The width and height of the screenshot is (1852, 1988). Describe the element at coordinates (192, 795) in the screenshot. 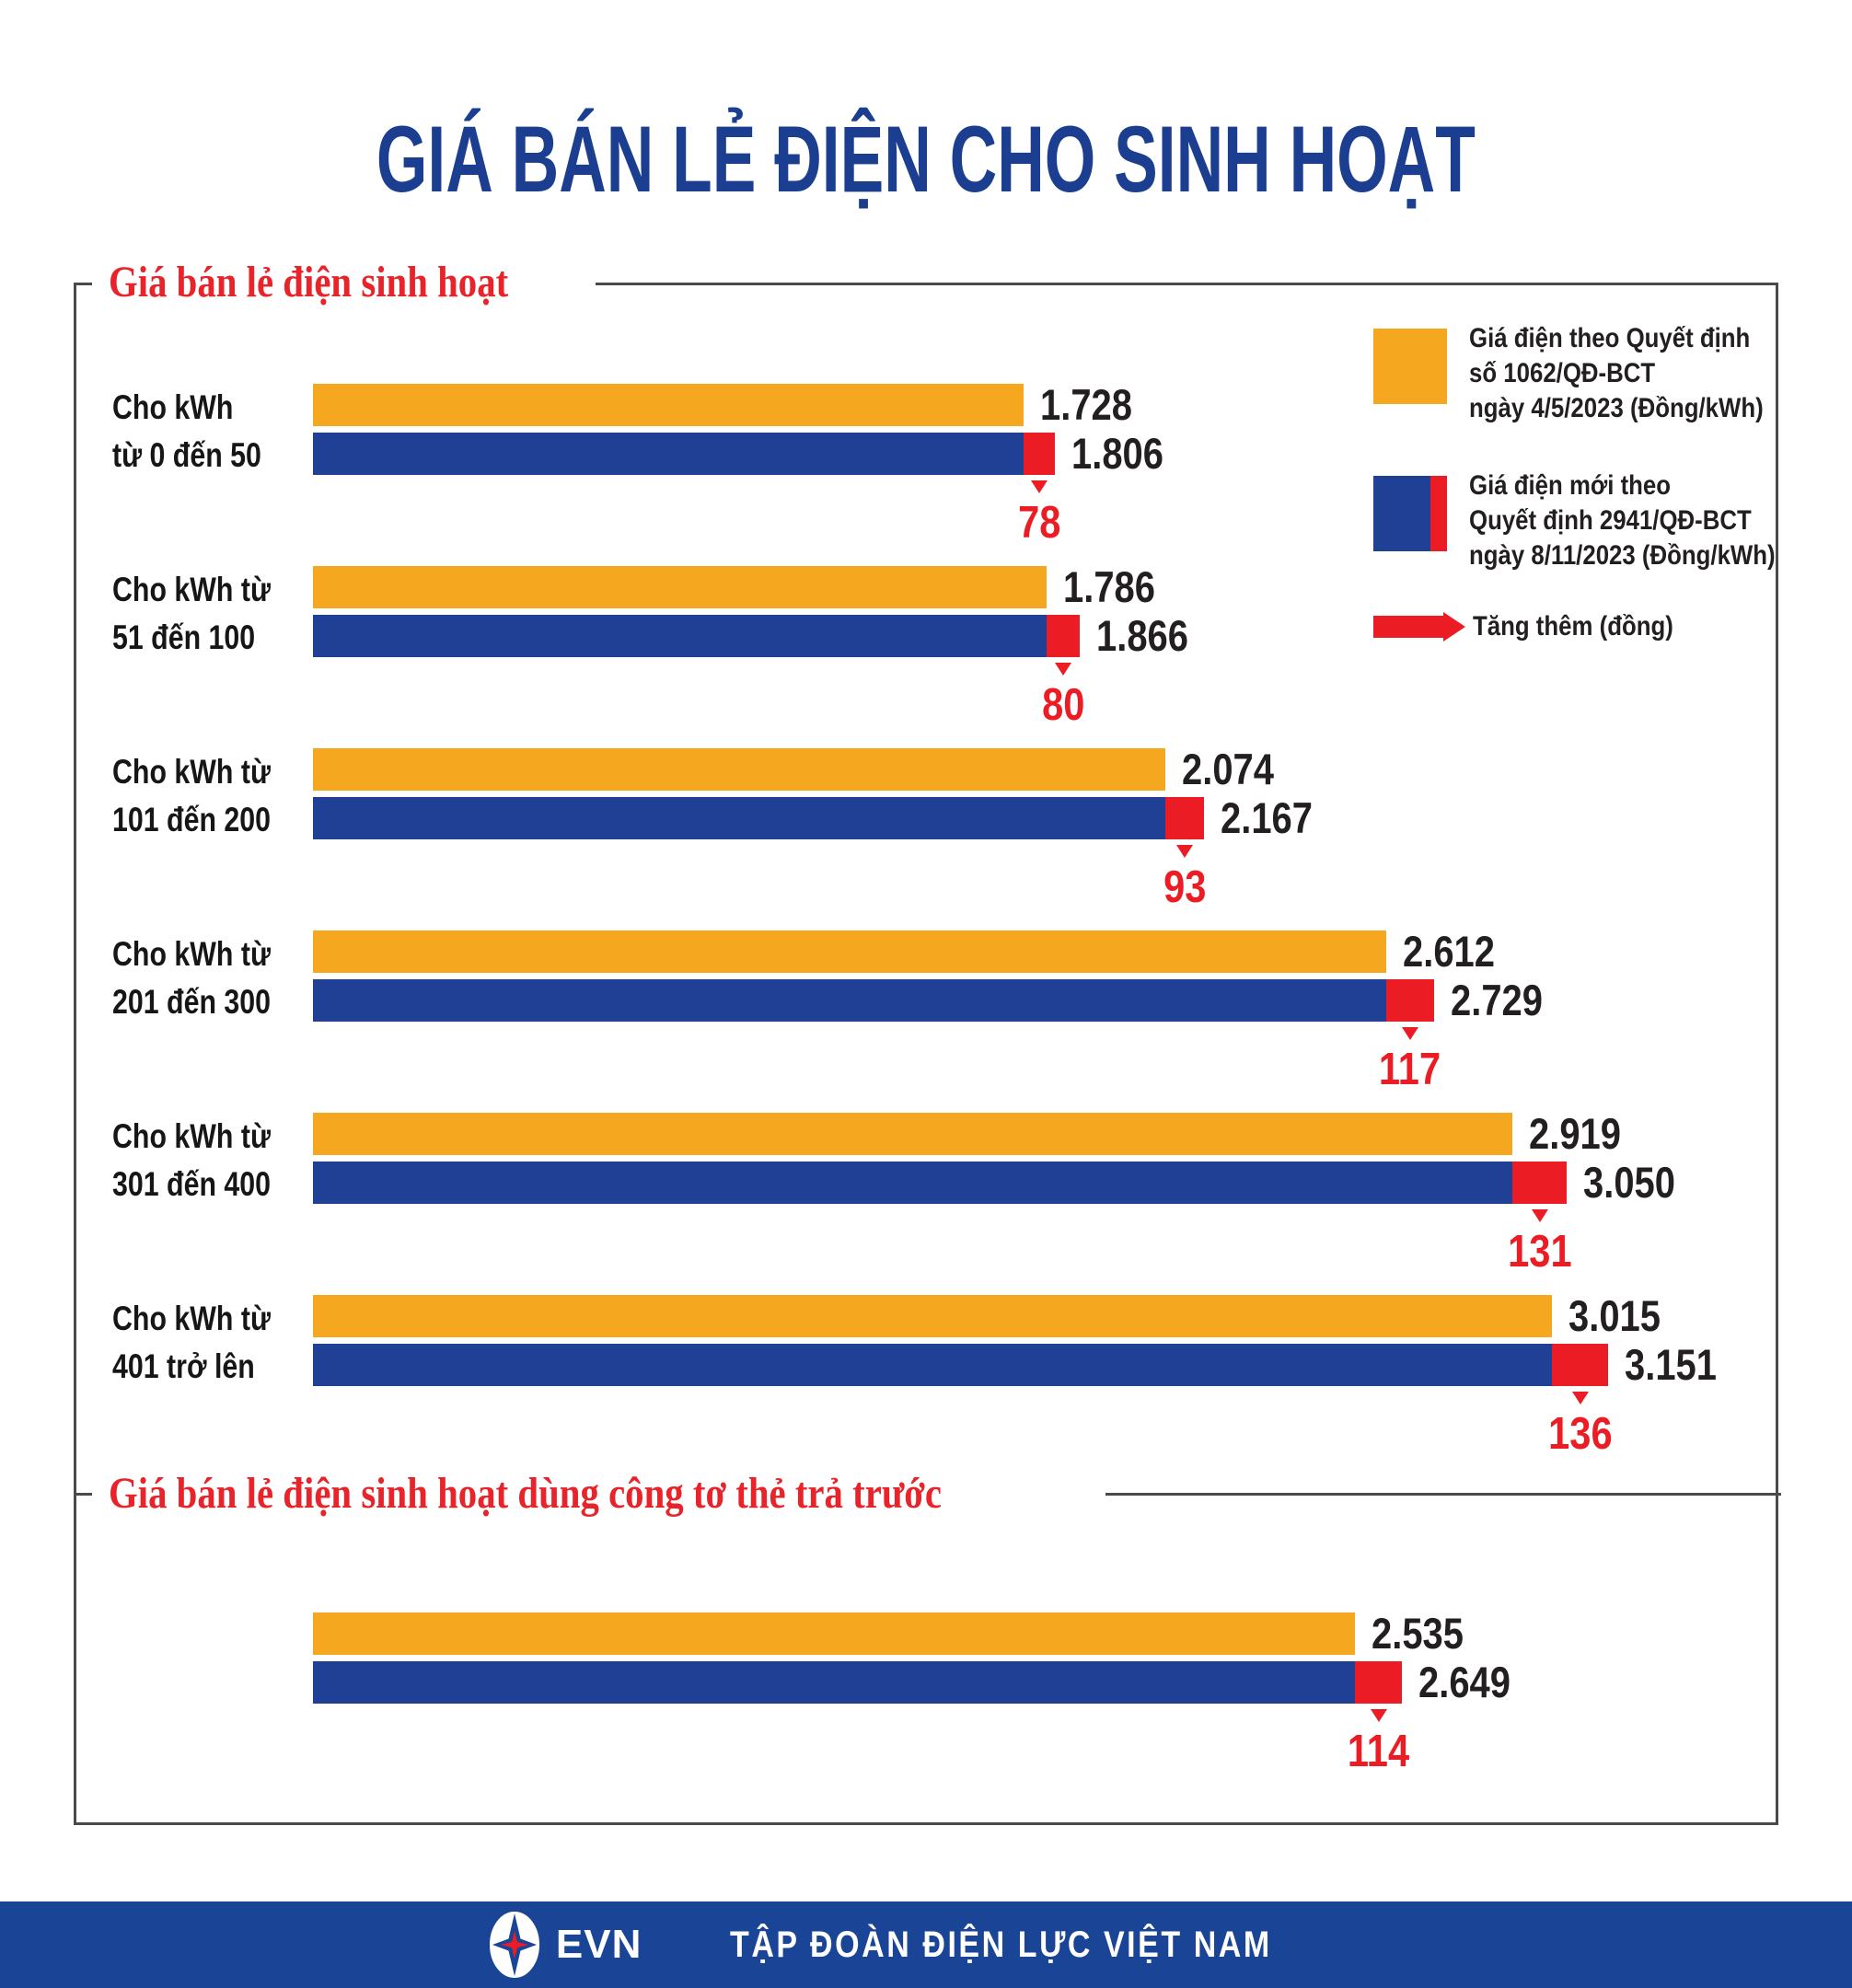

I see `tier-label: Cho kWh từ 101 đến 200` at that location.